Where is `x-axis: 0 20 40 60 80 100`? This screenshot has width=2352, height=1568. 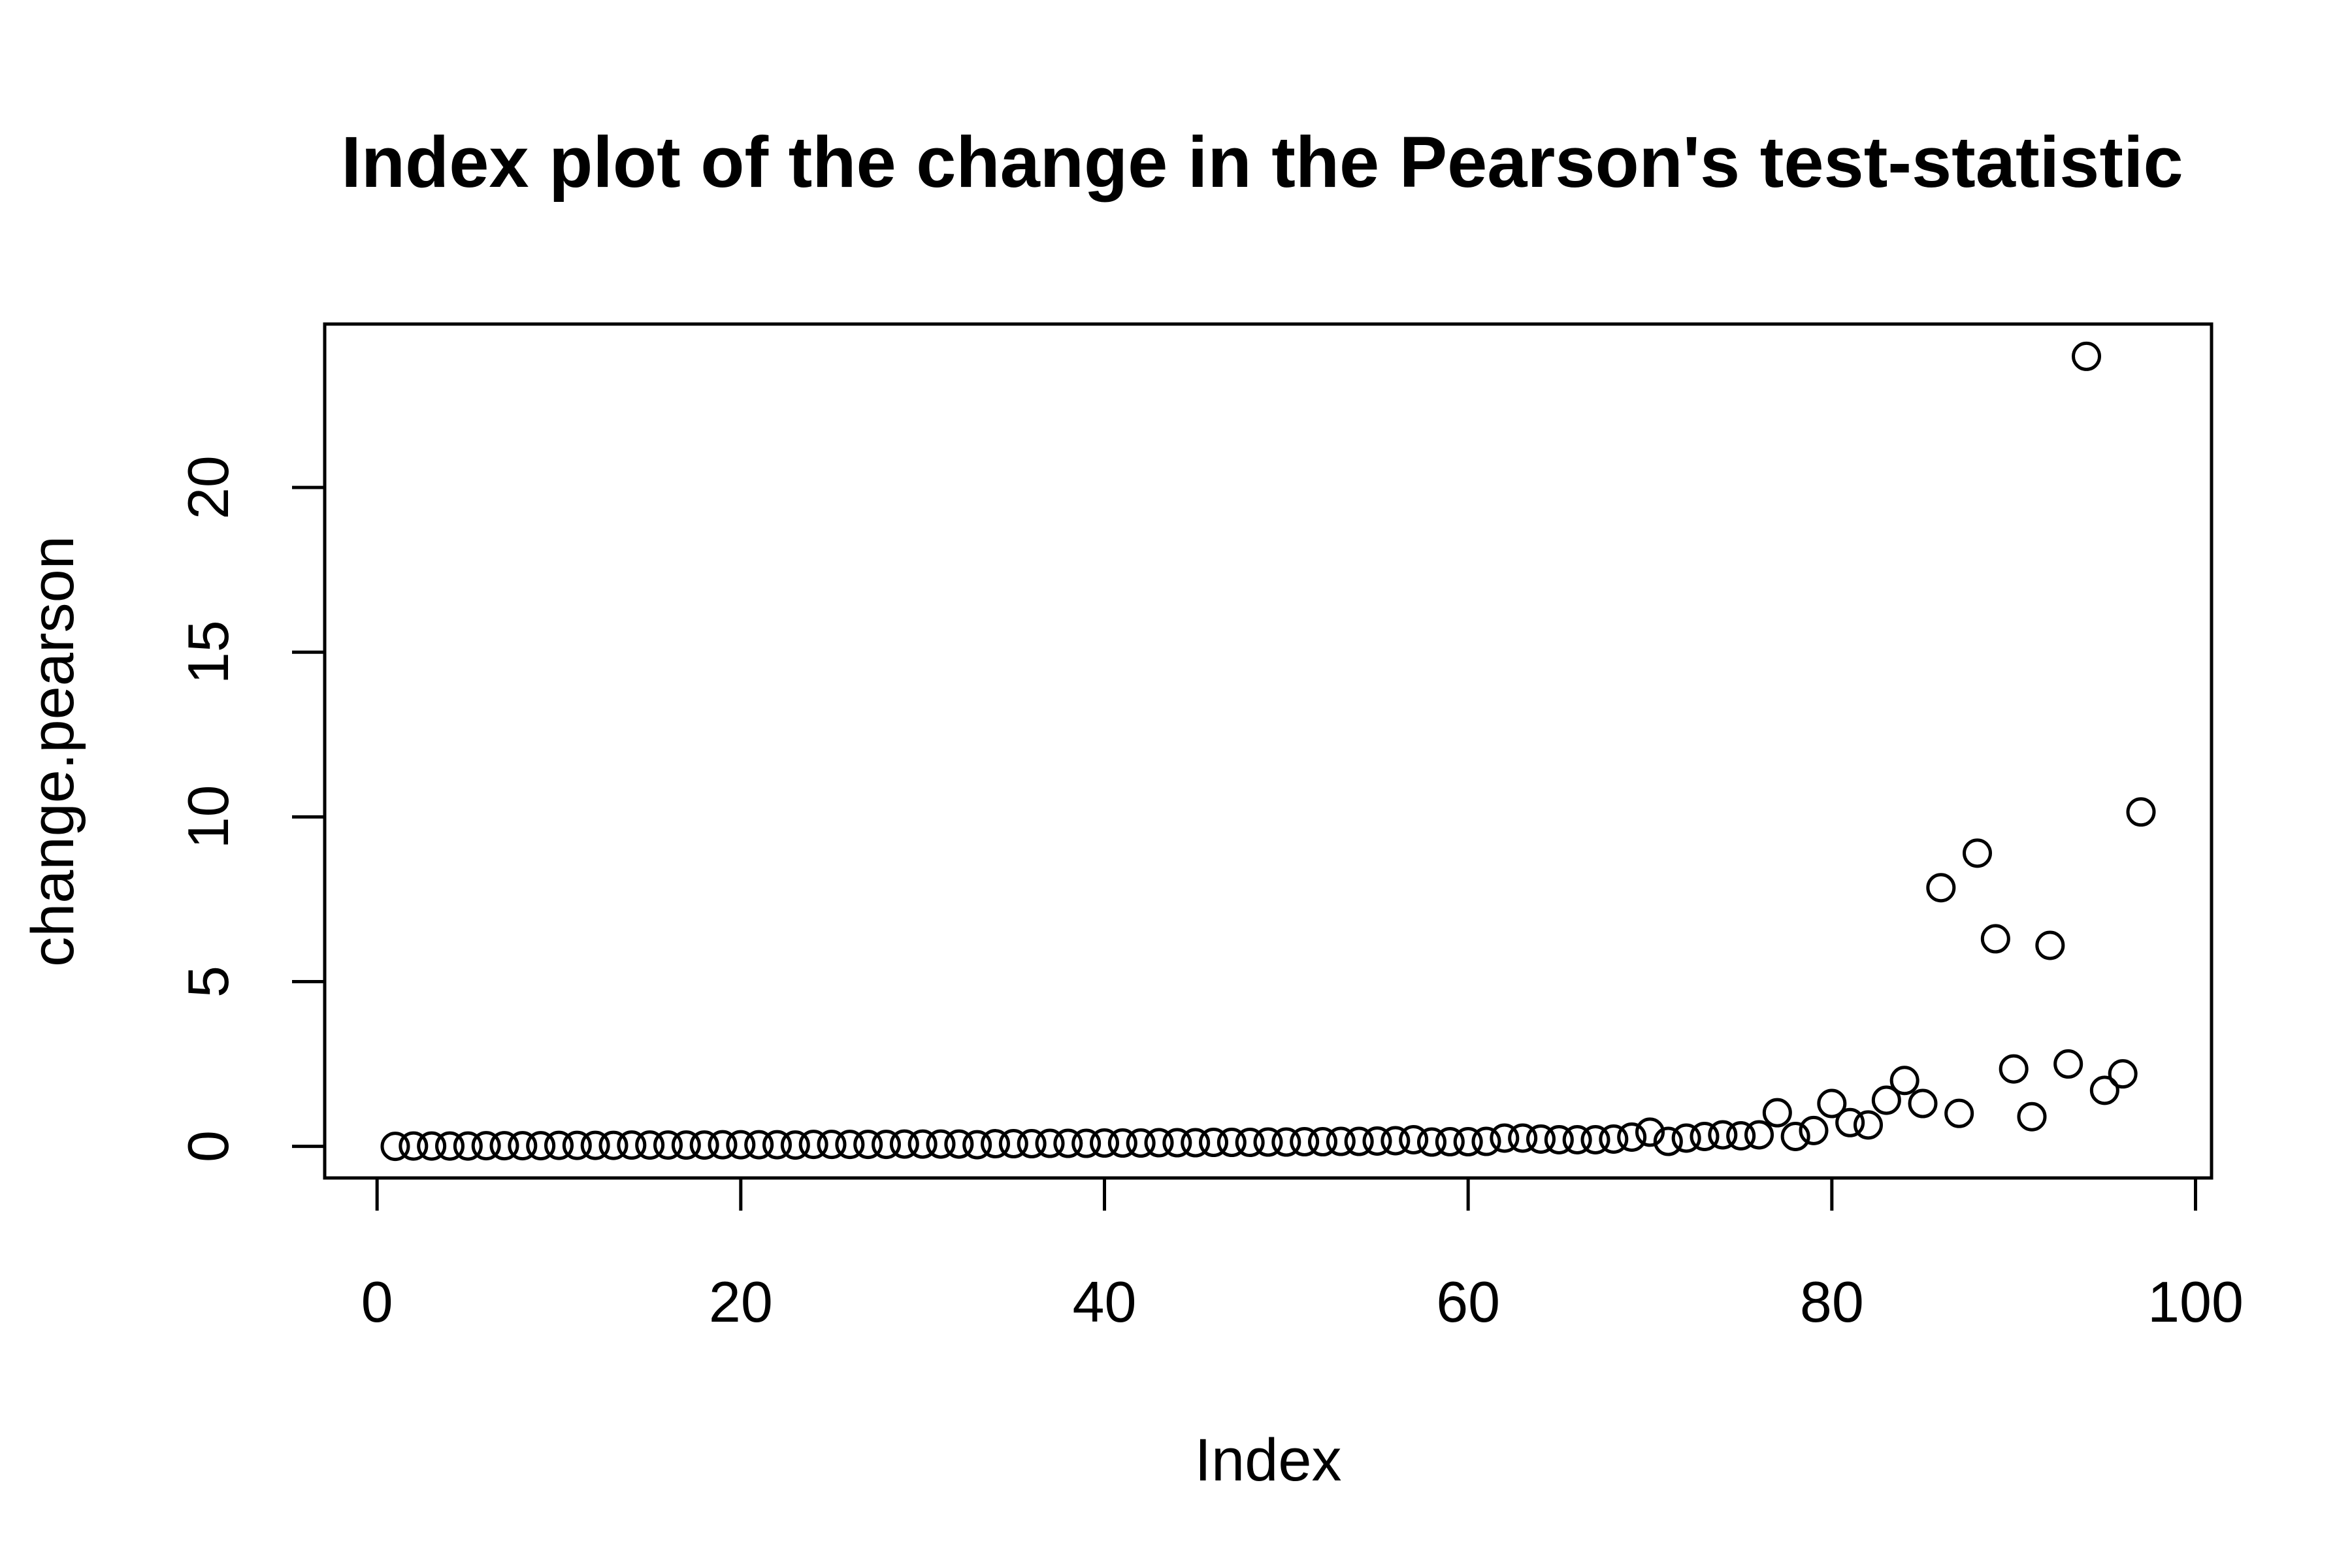 x-axis: 0 20 40 60 80 100 is located at coordinates (1302, 1255).